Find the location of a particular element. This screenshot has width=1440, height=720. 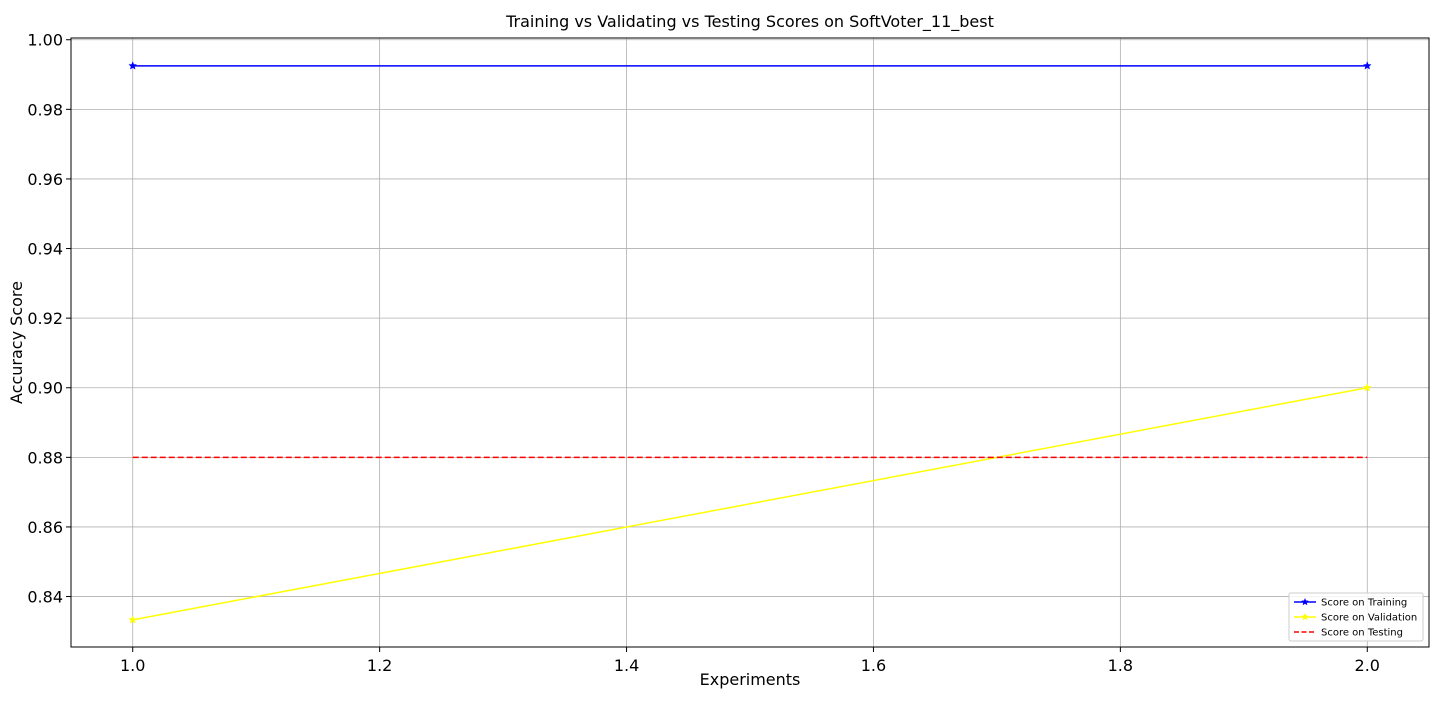

y-tick-label: 0.94 is located at coordinates (45, 249).